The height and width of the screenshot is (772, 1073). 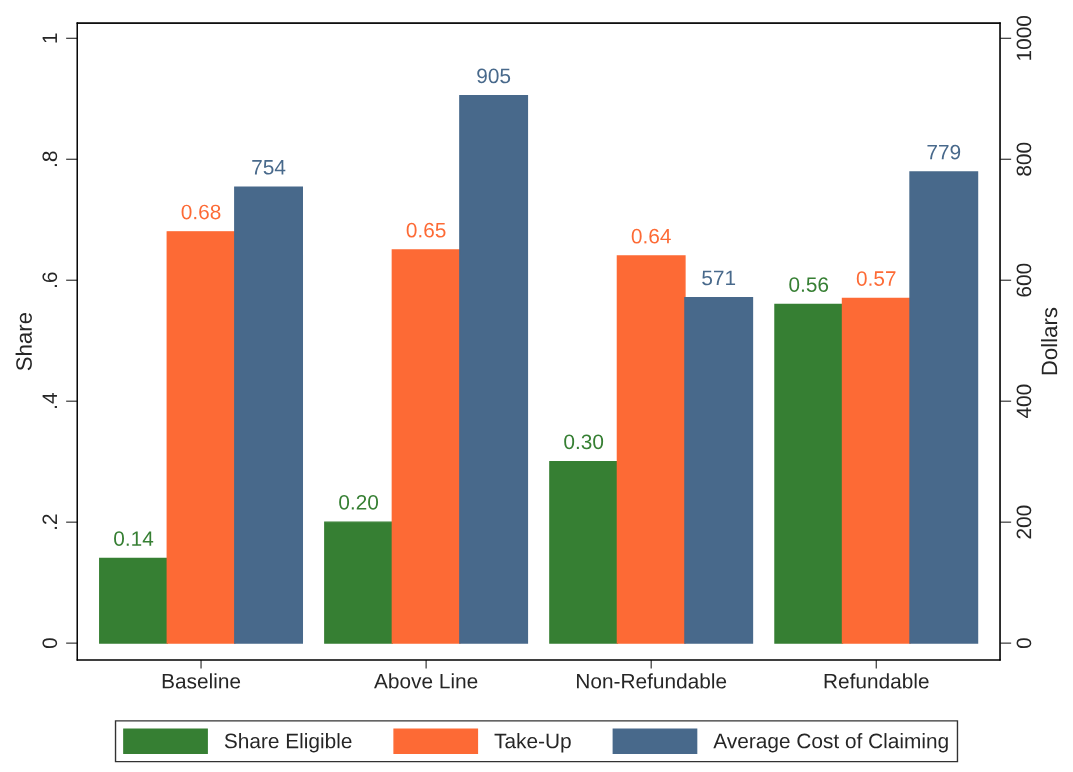 What do you see at coordinates (809, 284) in the screenshot?
I see `data-label: 0.56` at bounding box center [809, 284].